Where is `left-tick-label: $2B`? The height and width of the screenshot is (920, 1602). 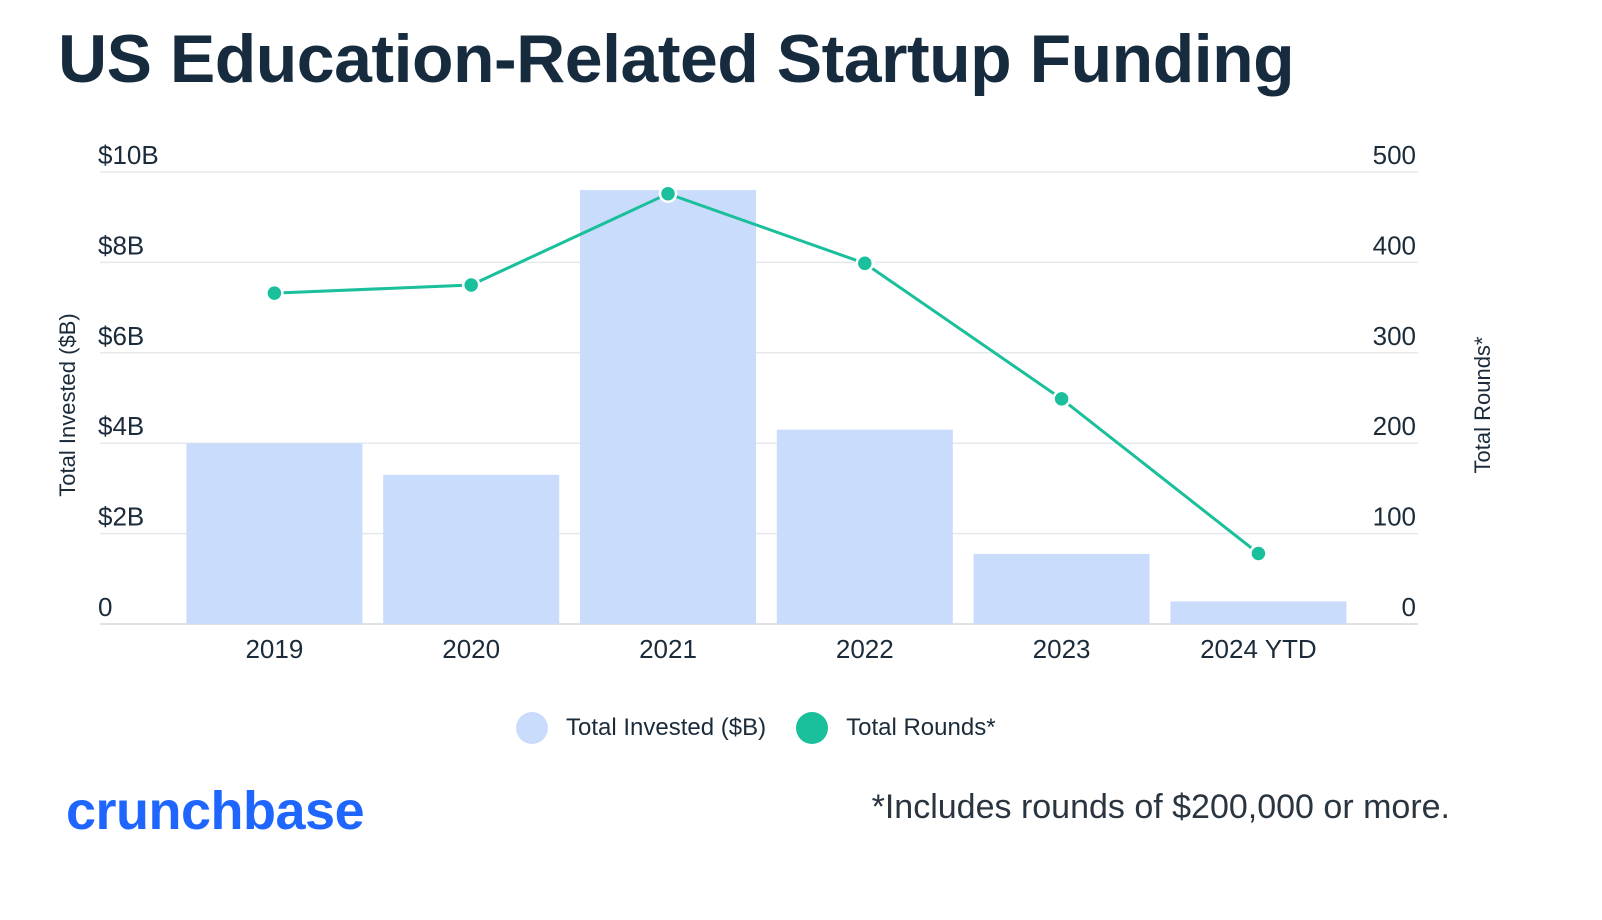 left-tick-label: $2B is located at coordinates (121, 517).